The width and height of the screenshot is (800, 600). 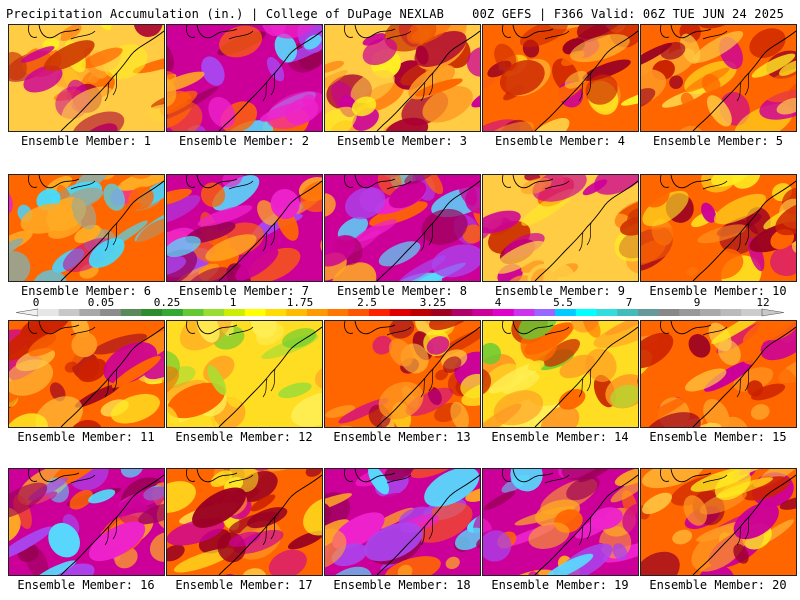 I want to click on member-label-8: Ensemble Member: 8, so click(x=402, y=291).